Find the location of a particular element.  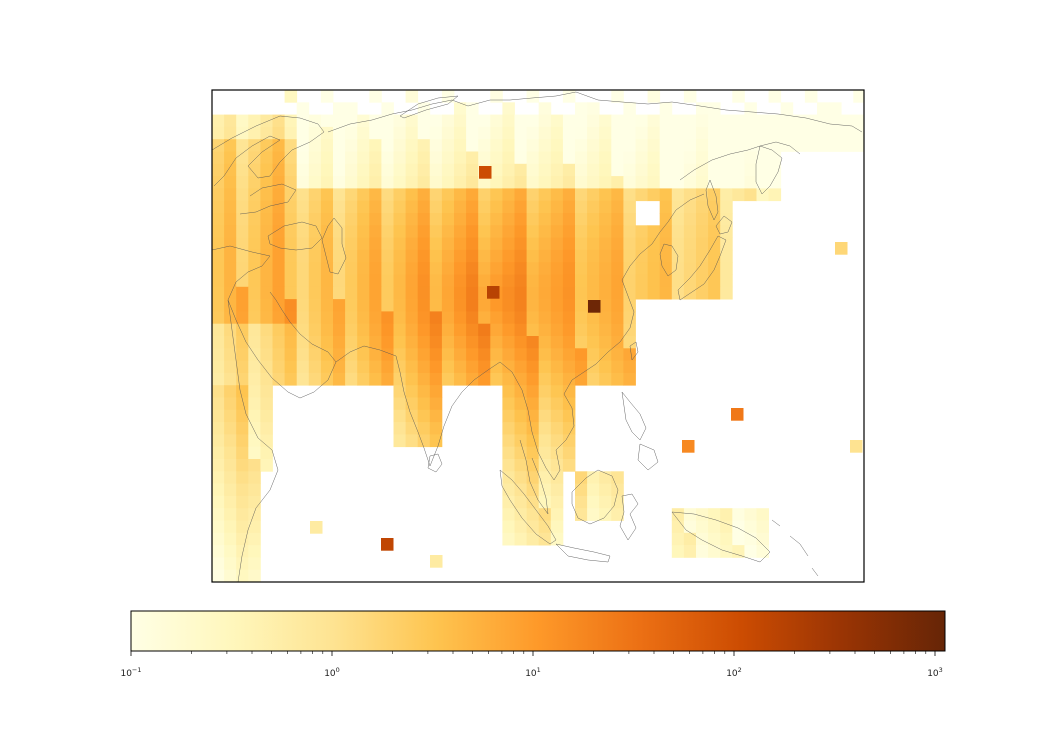

sri-lanka-coast is located at coordinates (435, 463).